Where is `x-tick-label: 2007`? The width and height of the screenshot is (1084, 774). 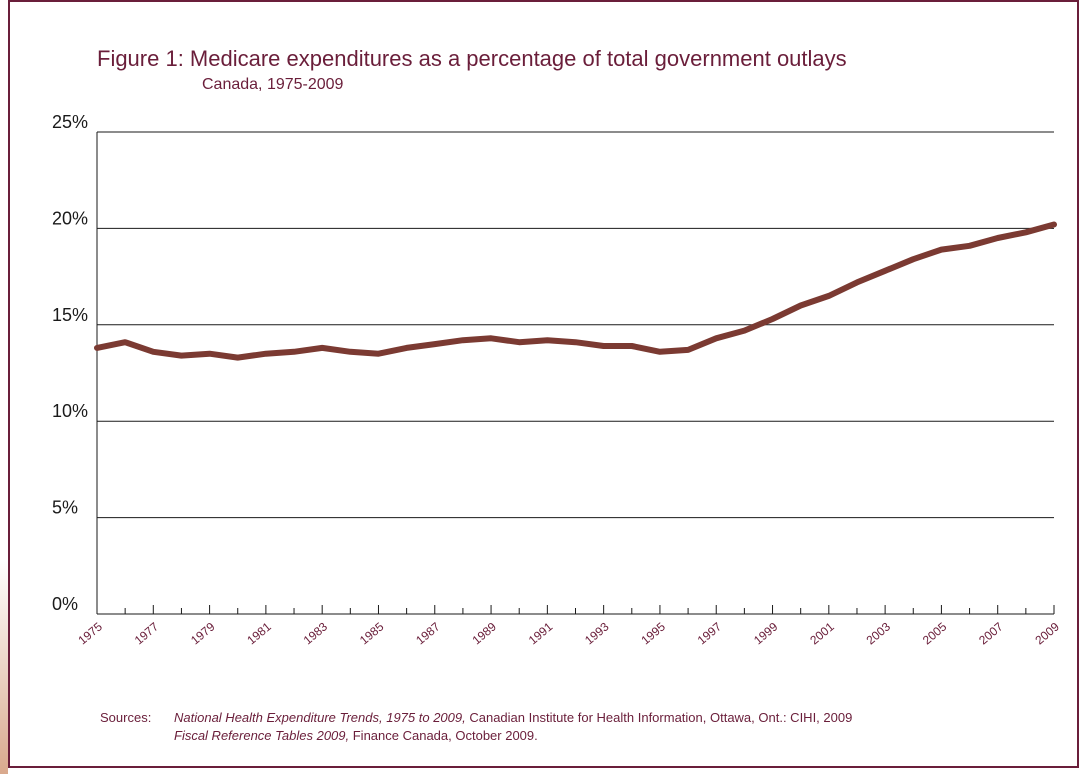 x-tick-label: 2007 is located at coordinates (991, 633).